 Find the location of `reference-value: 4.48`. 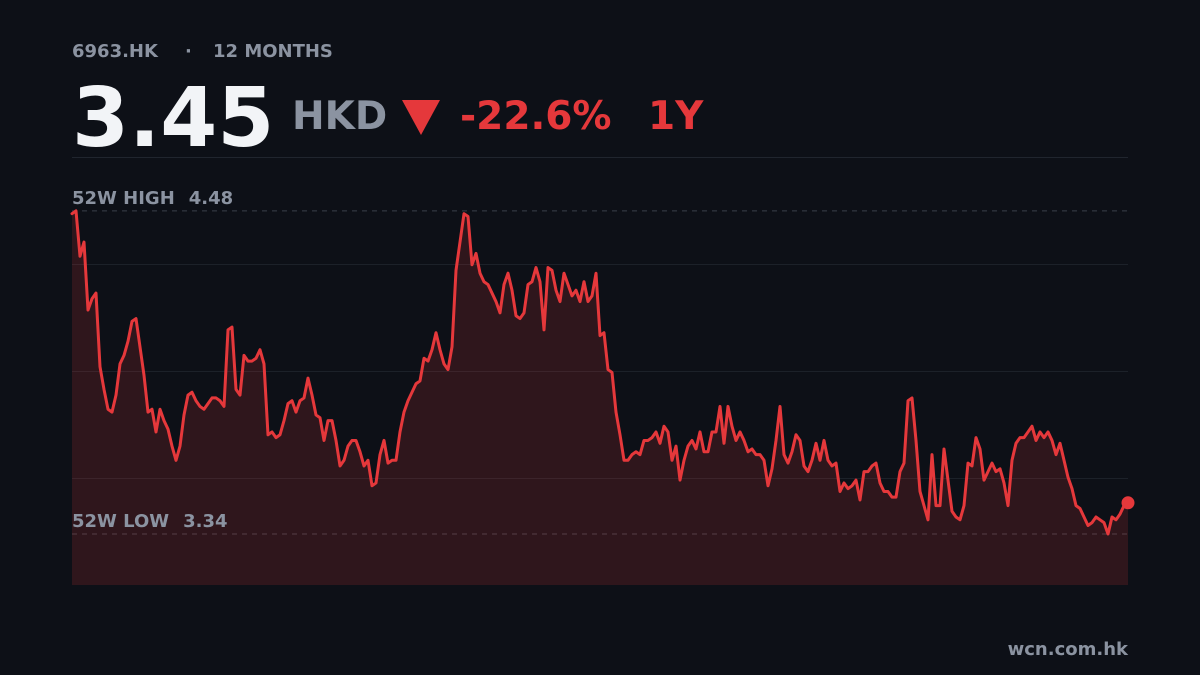

reference-value: 4.48 is located at coordinates (211, 198).